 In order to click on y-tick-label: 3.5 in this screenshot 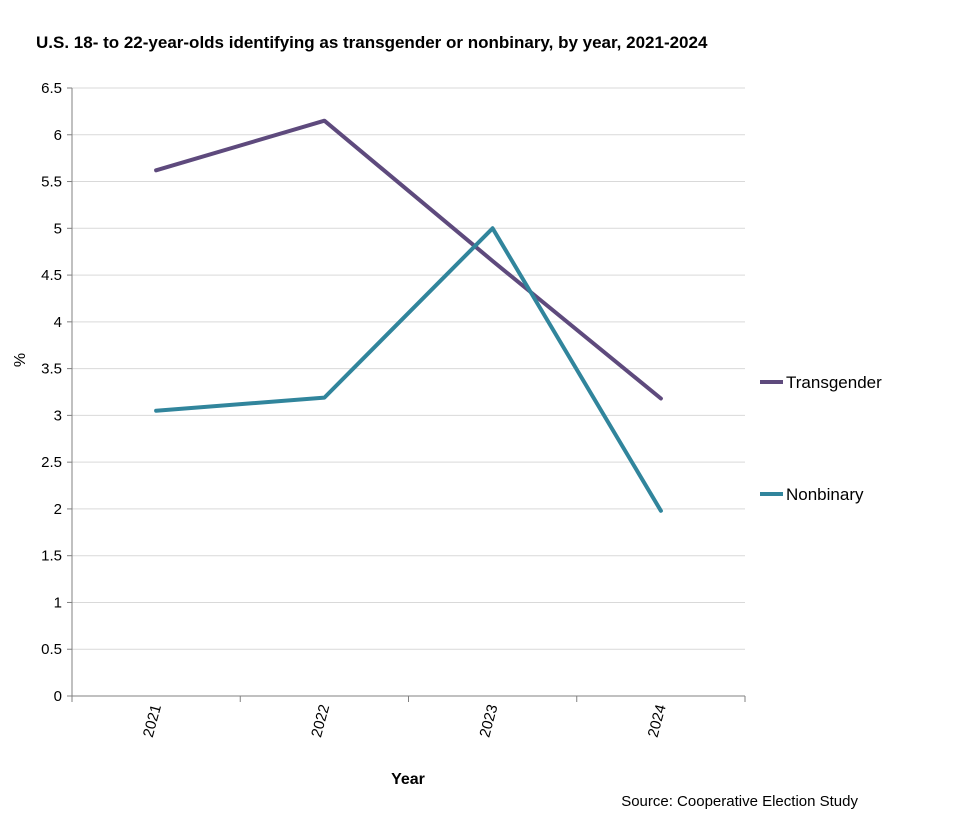, I will do `click(51, 369)`.